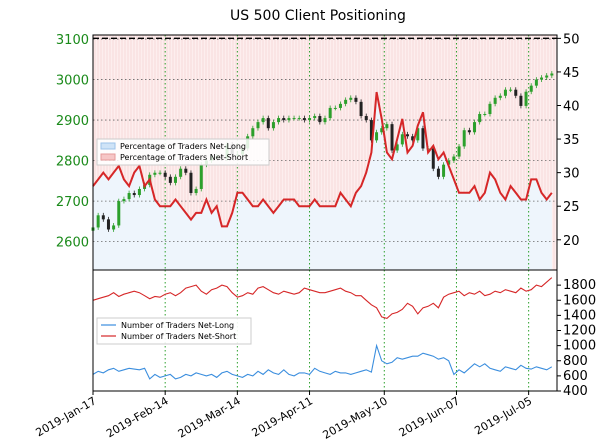 The width and height of the screenshot is (602, 448). Describe the element at coordinates (571, 174) in the screenshot. I see `right-axis-tick-label: 30` at that location.